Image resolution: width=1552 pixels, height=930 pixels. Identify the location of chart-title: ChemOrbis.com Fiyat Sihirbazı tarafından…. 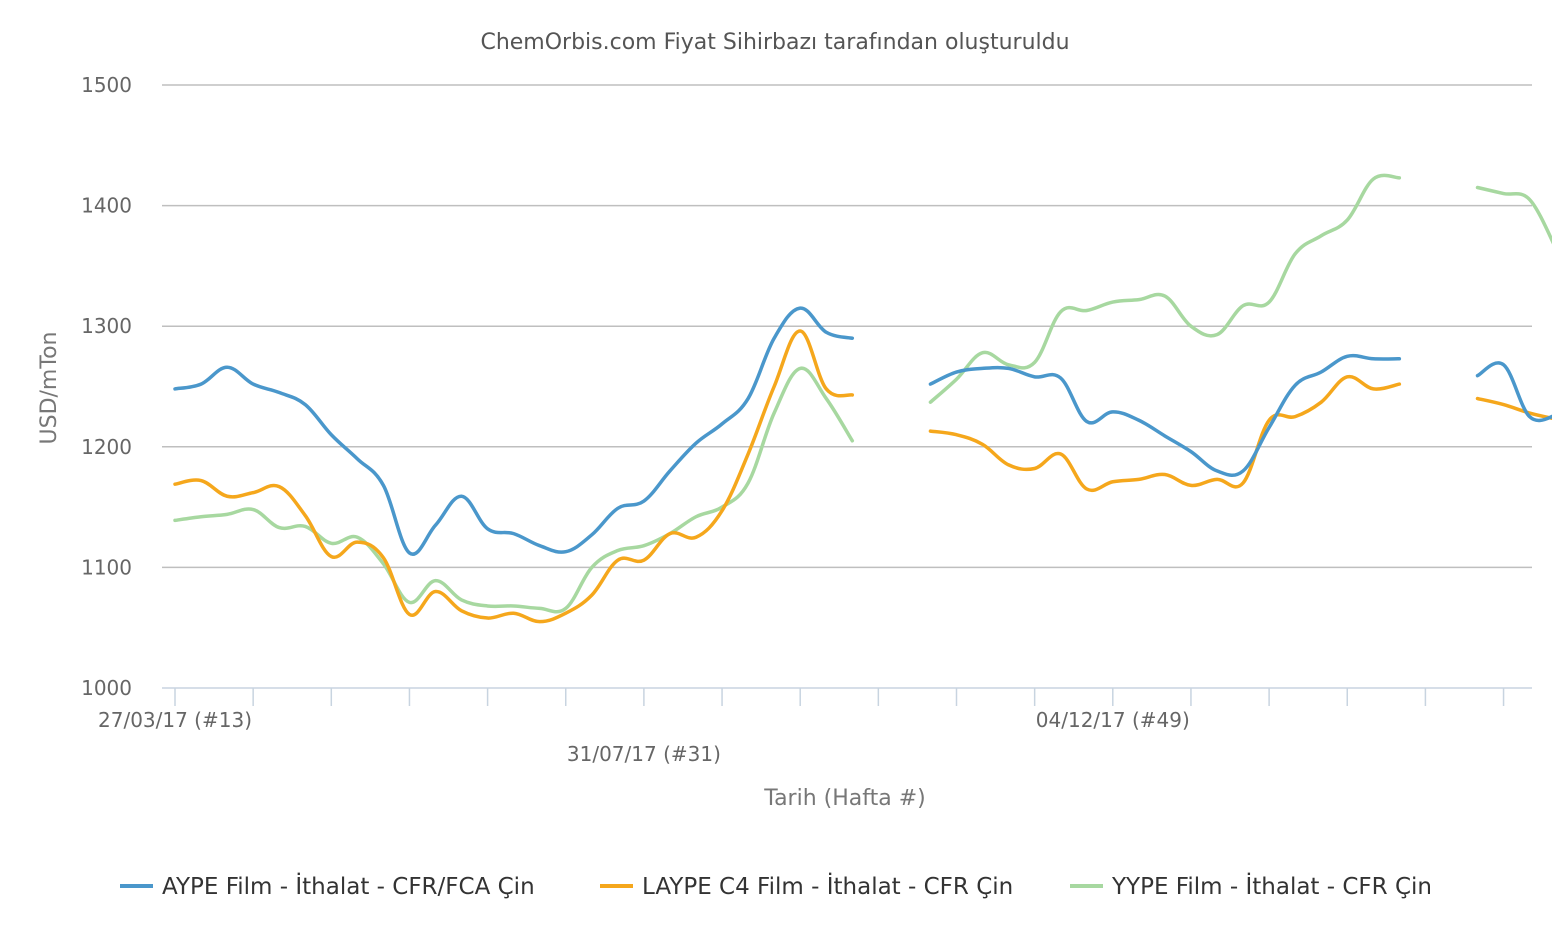
(774, 42).